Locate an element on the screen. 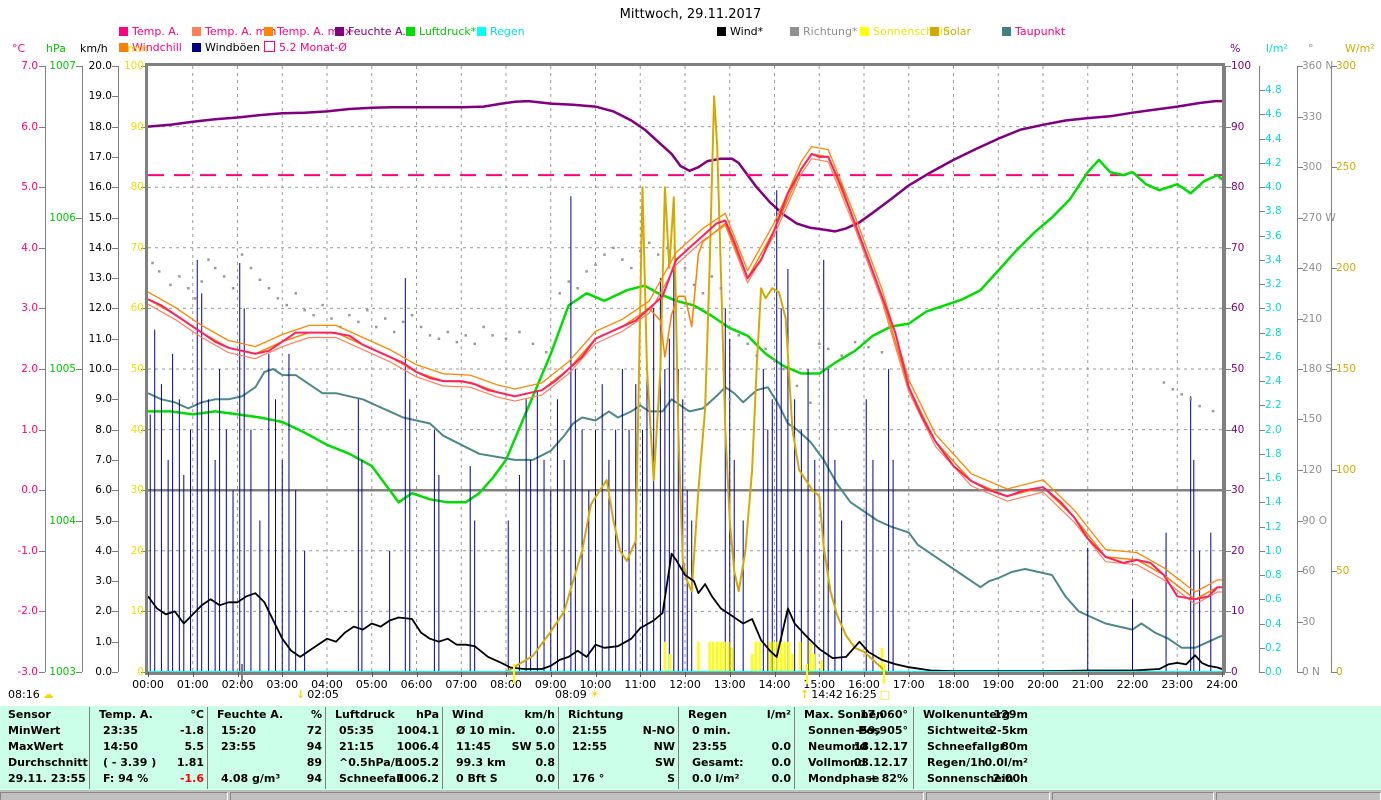  x-axis-label: 21:00 is located at coordinates (1087, 684).